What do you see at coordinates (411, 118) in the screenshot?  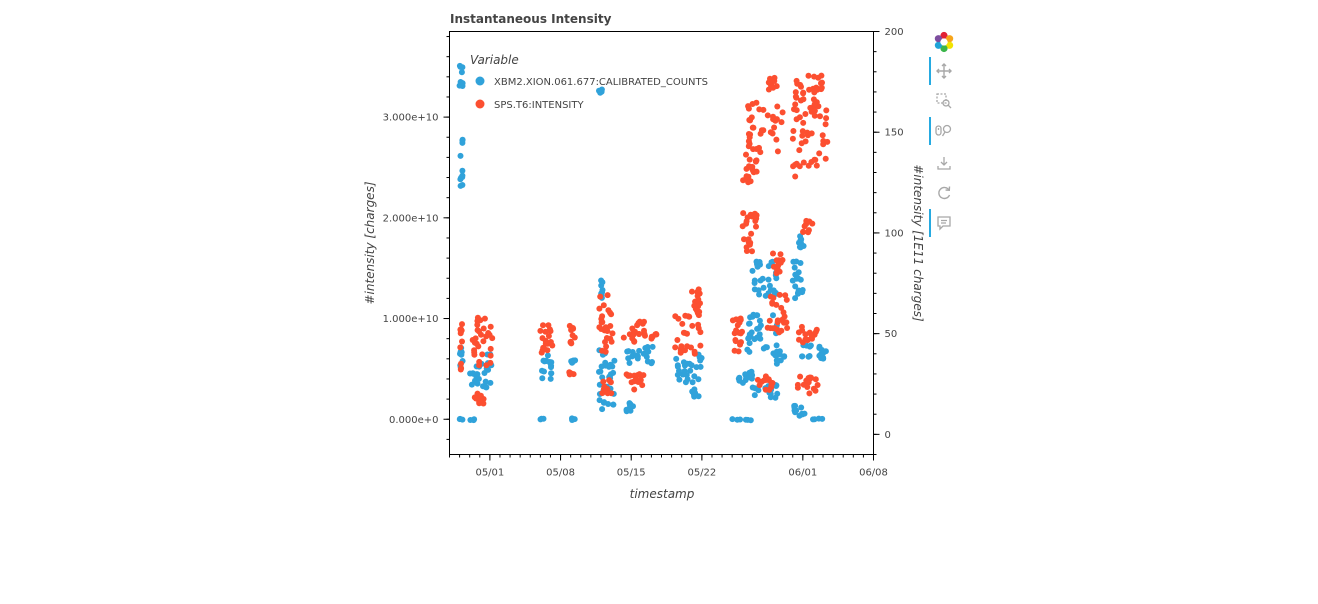 I see `y-left-tick-label: 3.000e+10` at bounding box center [411, 118].